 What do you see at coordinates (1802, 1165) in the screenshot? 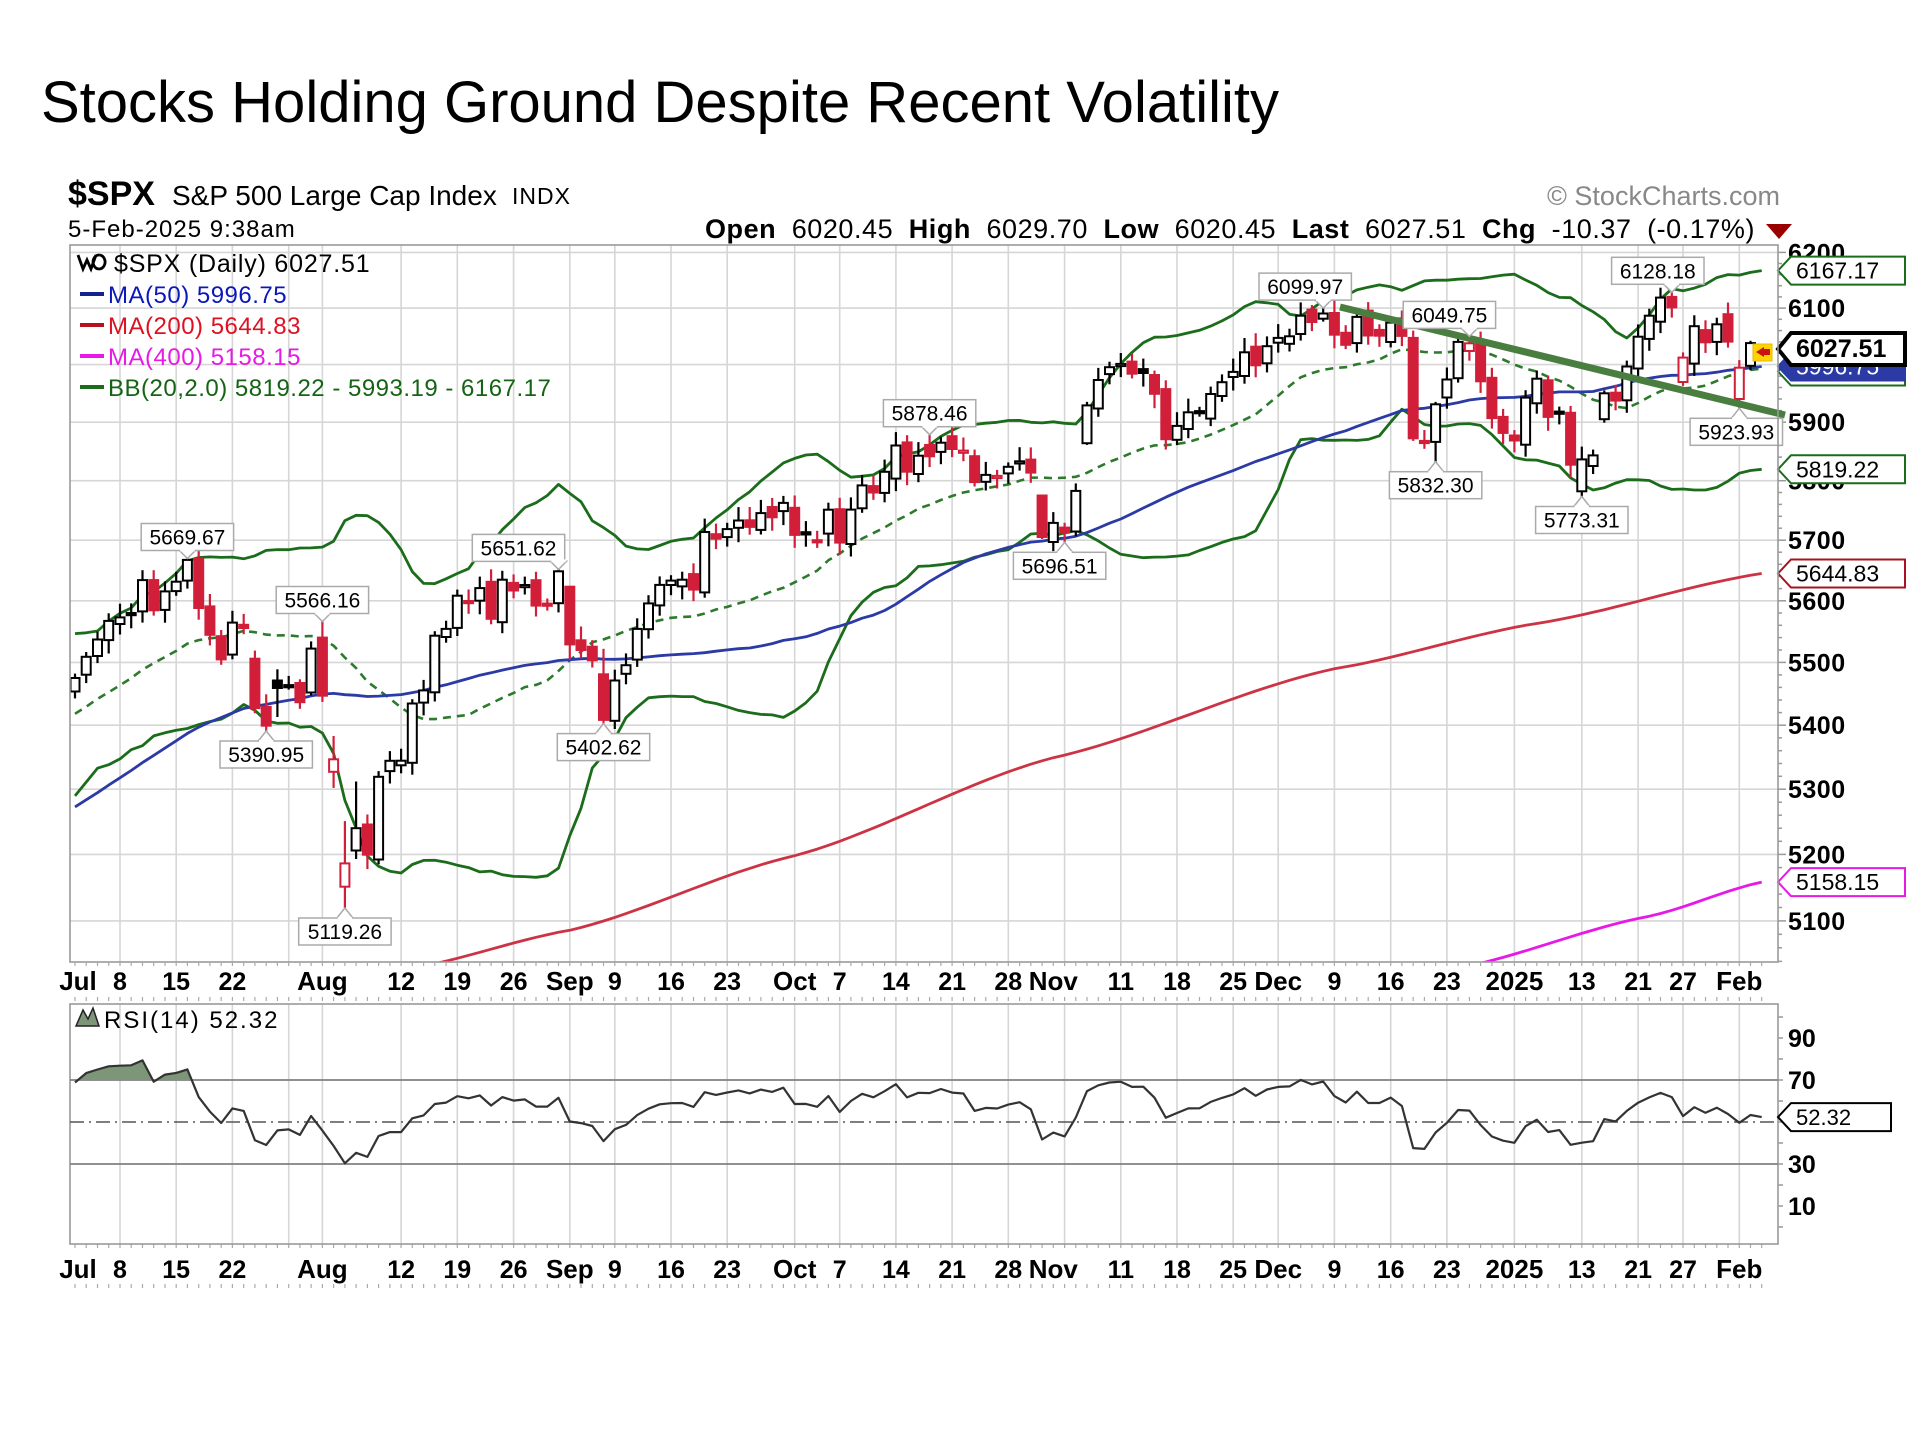
I see `svg-text: 30` at bounding box center [1802, 1165].